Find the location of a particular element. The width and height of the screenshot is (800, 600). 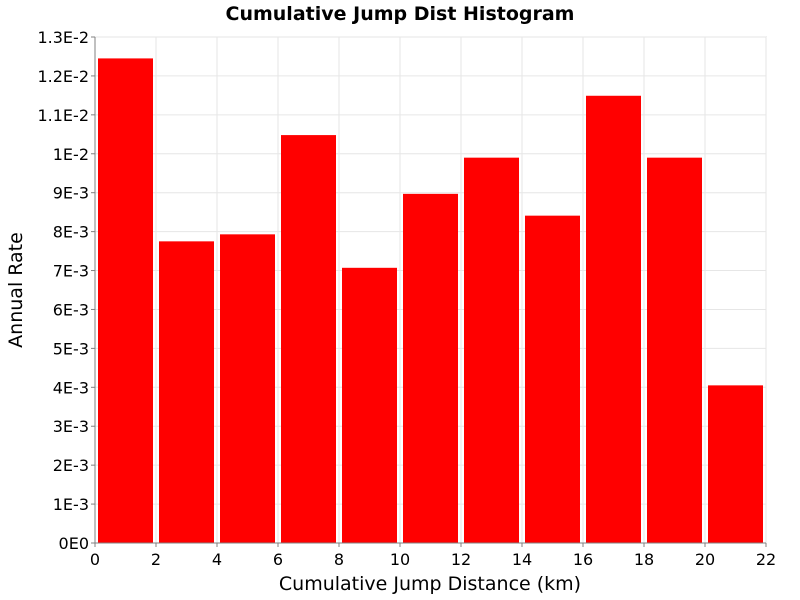

x-tick-label: 0 is located at coordinates (95, 559).